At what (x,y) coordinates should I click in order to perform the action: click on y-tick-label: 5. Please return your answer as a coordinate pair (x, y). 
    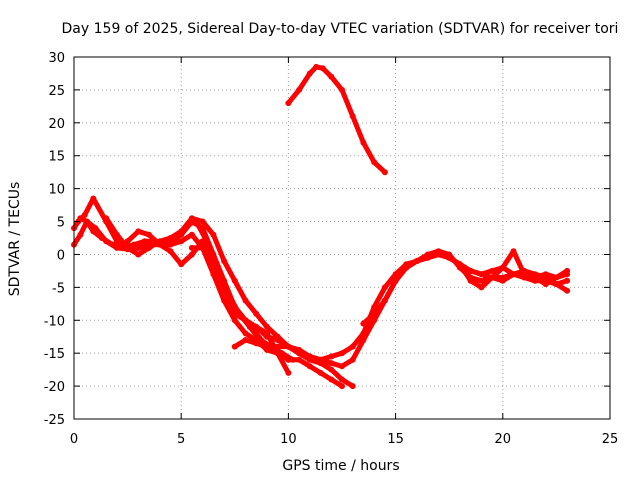
    Looking at the image, I should click on (61, 223).